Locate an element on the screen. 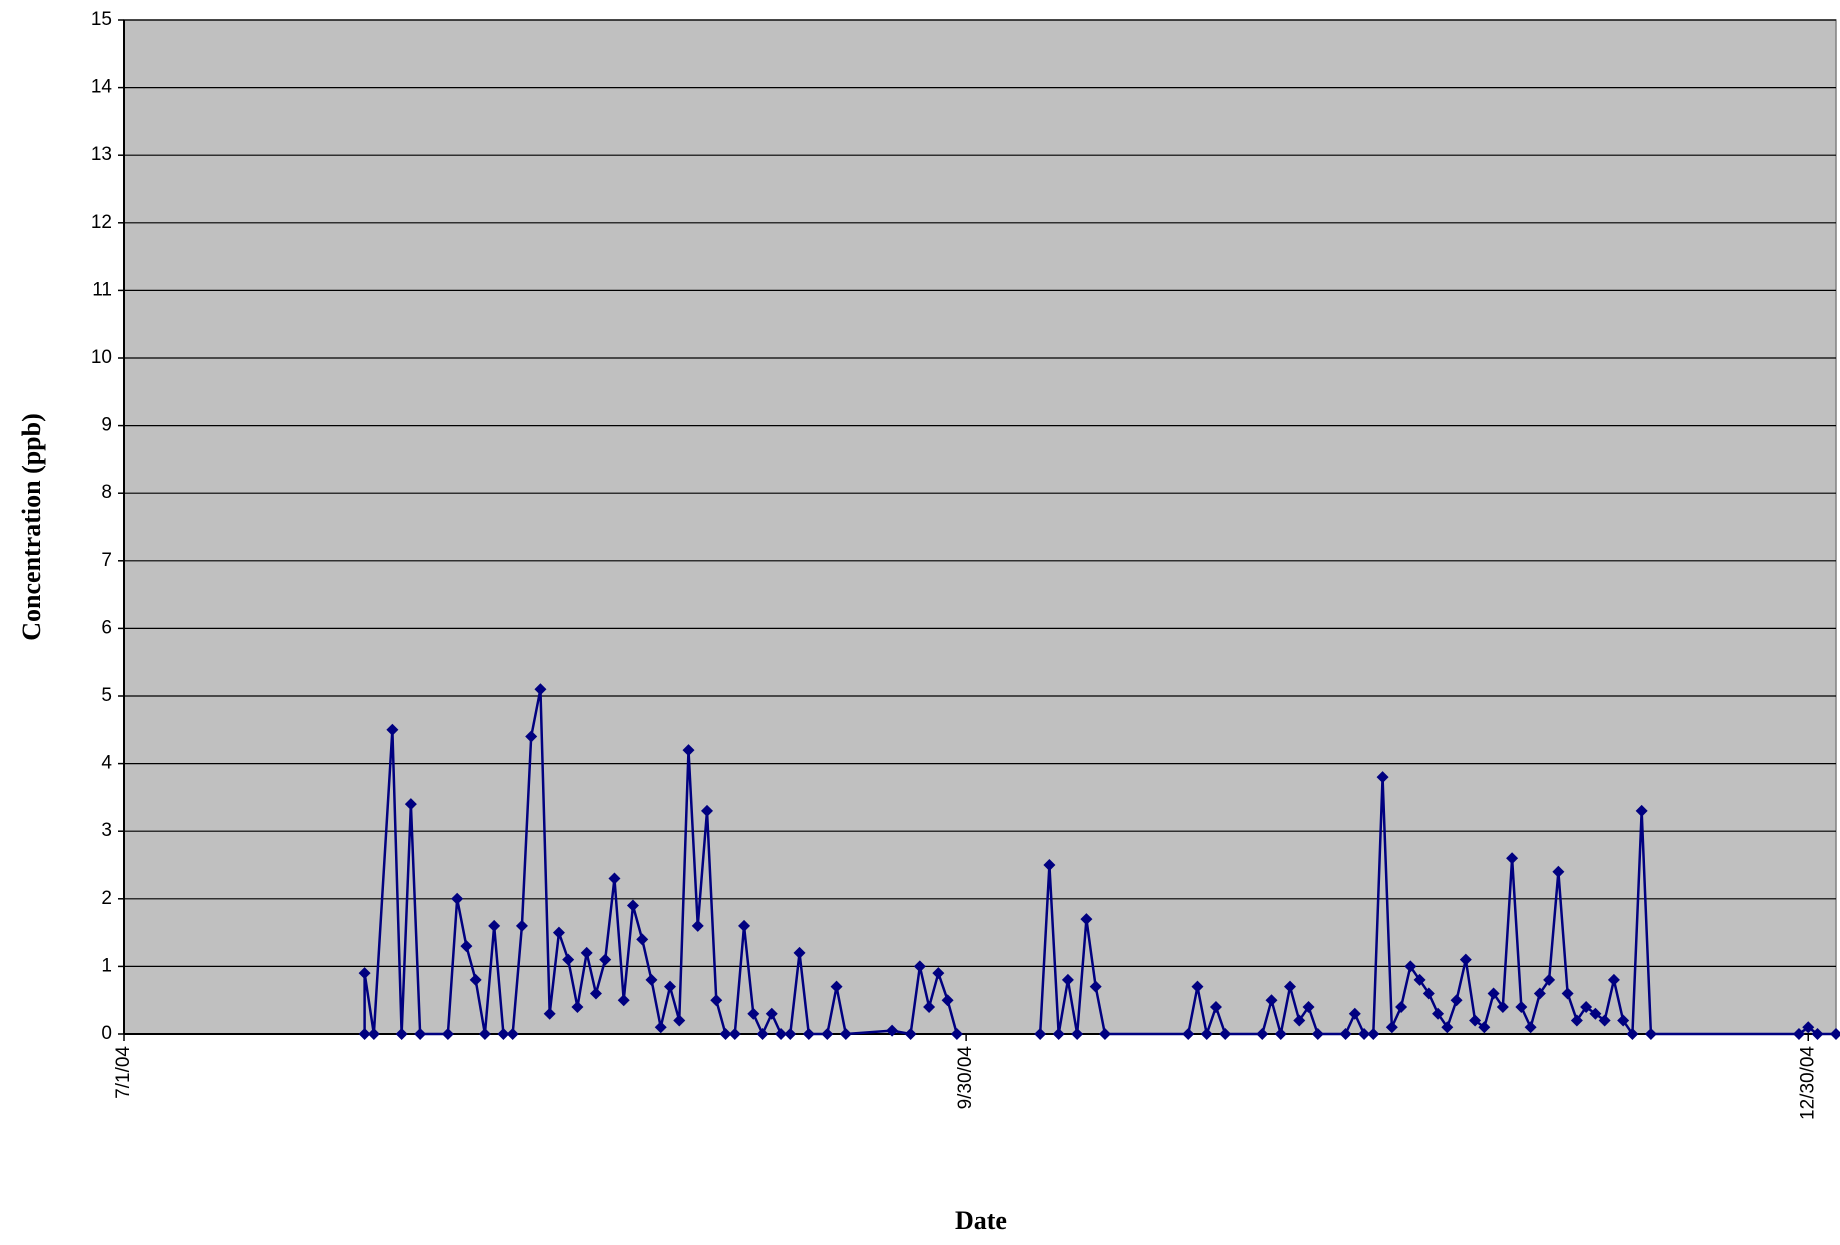 The image size is (1840, 1245). y-tick-label: 2 is located at coordinates (106, 898).